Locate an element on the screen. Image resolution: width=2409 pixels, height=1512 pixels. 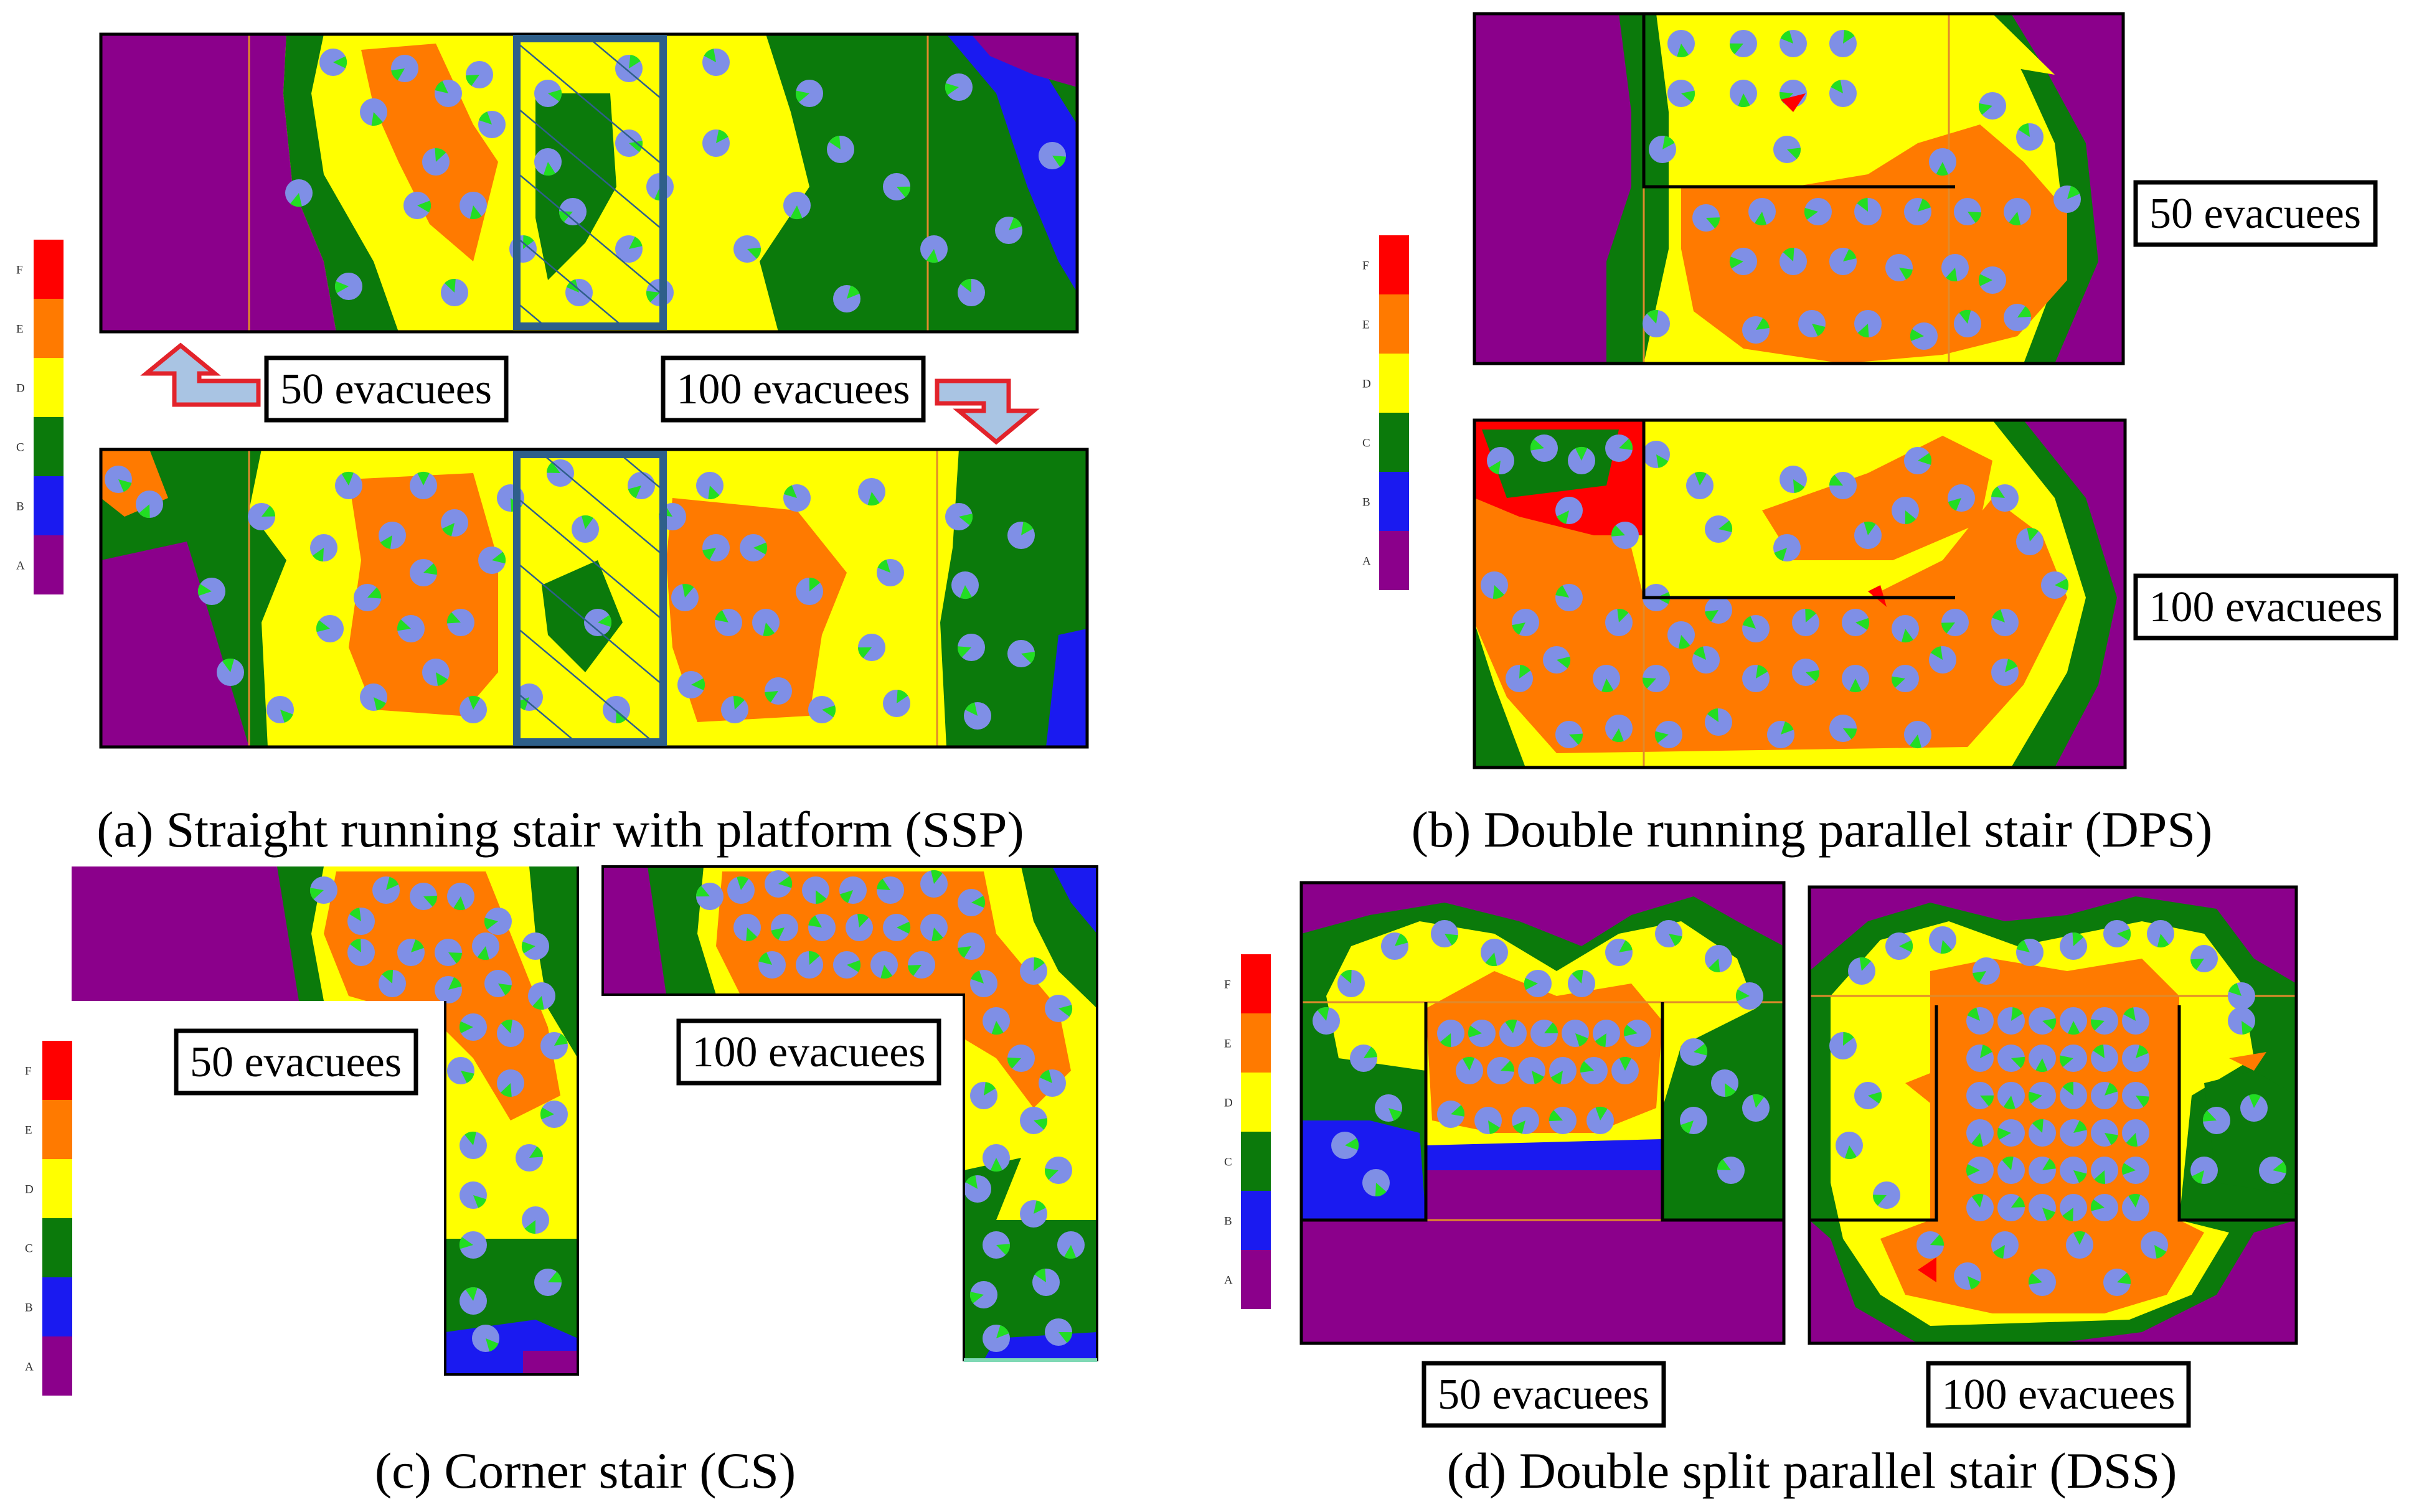
dps-label-100: 100 evacuees is located at coordinates (2265, 607).